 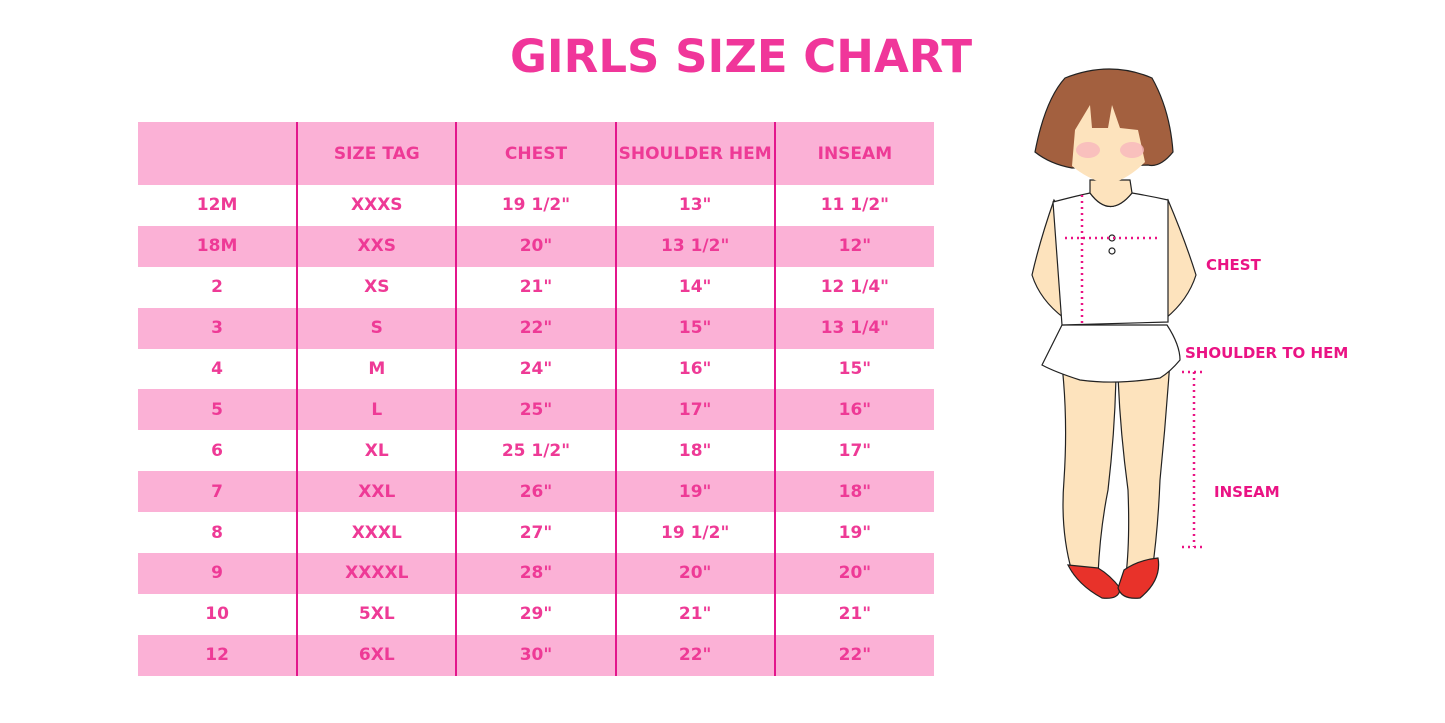 What do you see at coordinates (853, 328) in the screenshot?
I see `table-cell: 13 1/4"` at bounding box center [853, 328].